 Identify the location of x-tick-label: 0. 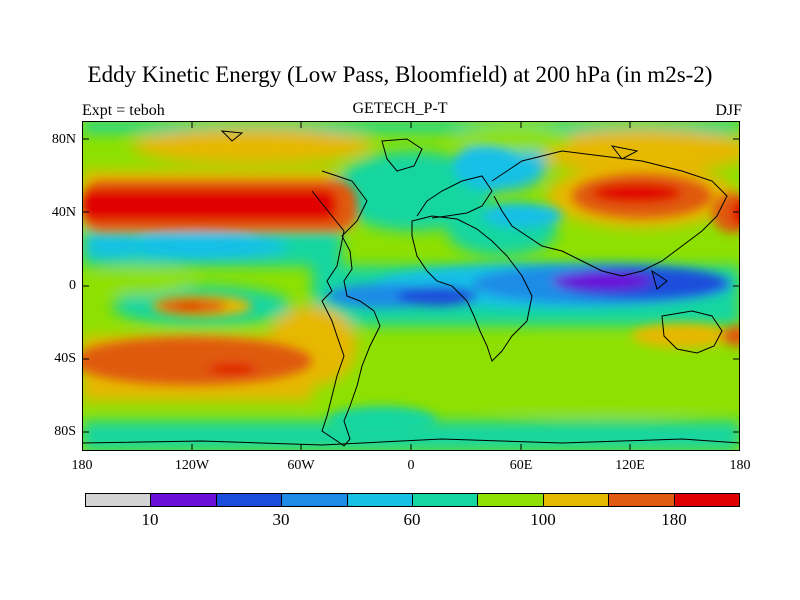
(411, 465).